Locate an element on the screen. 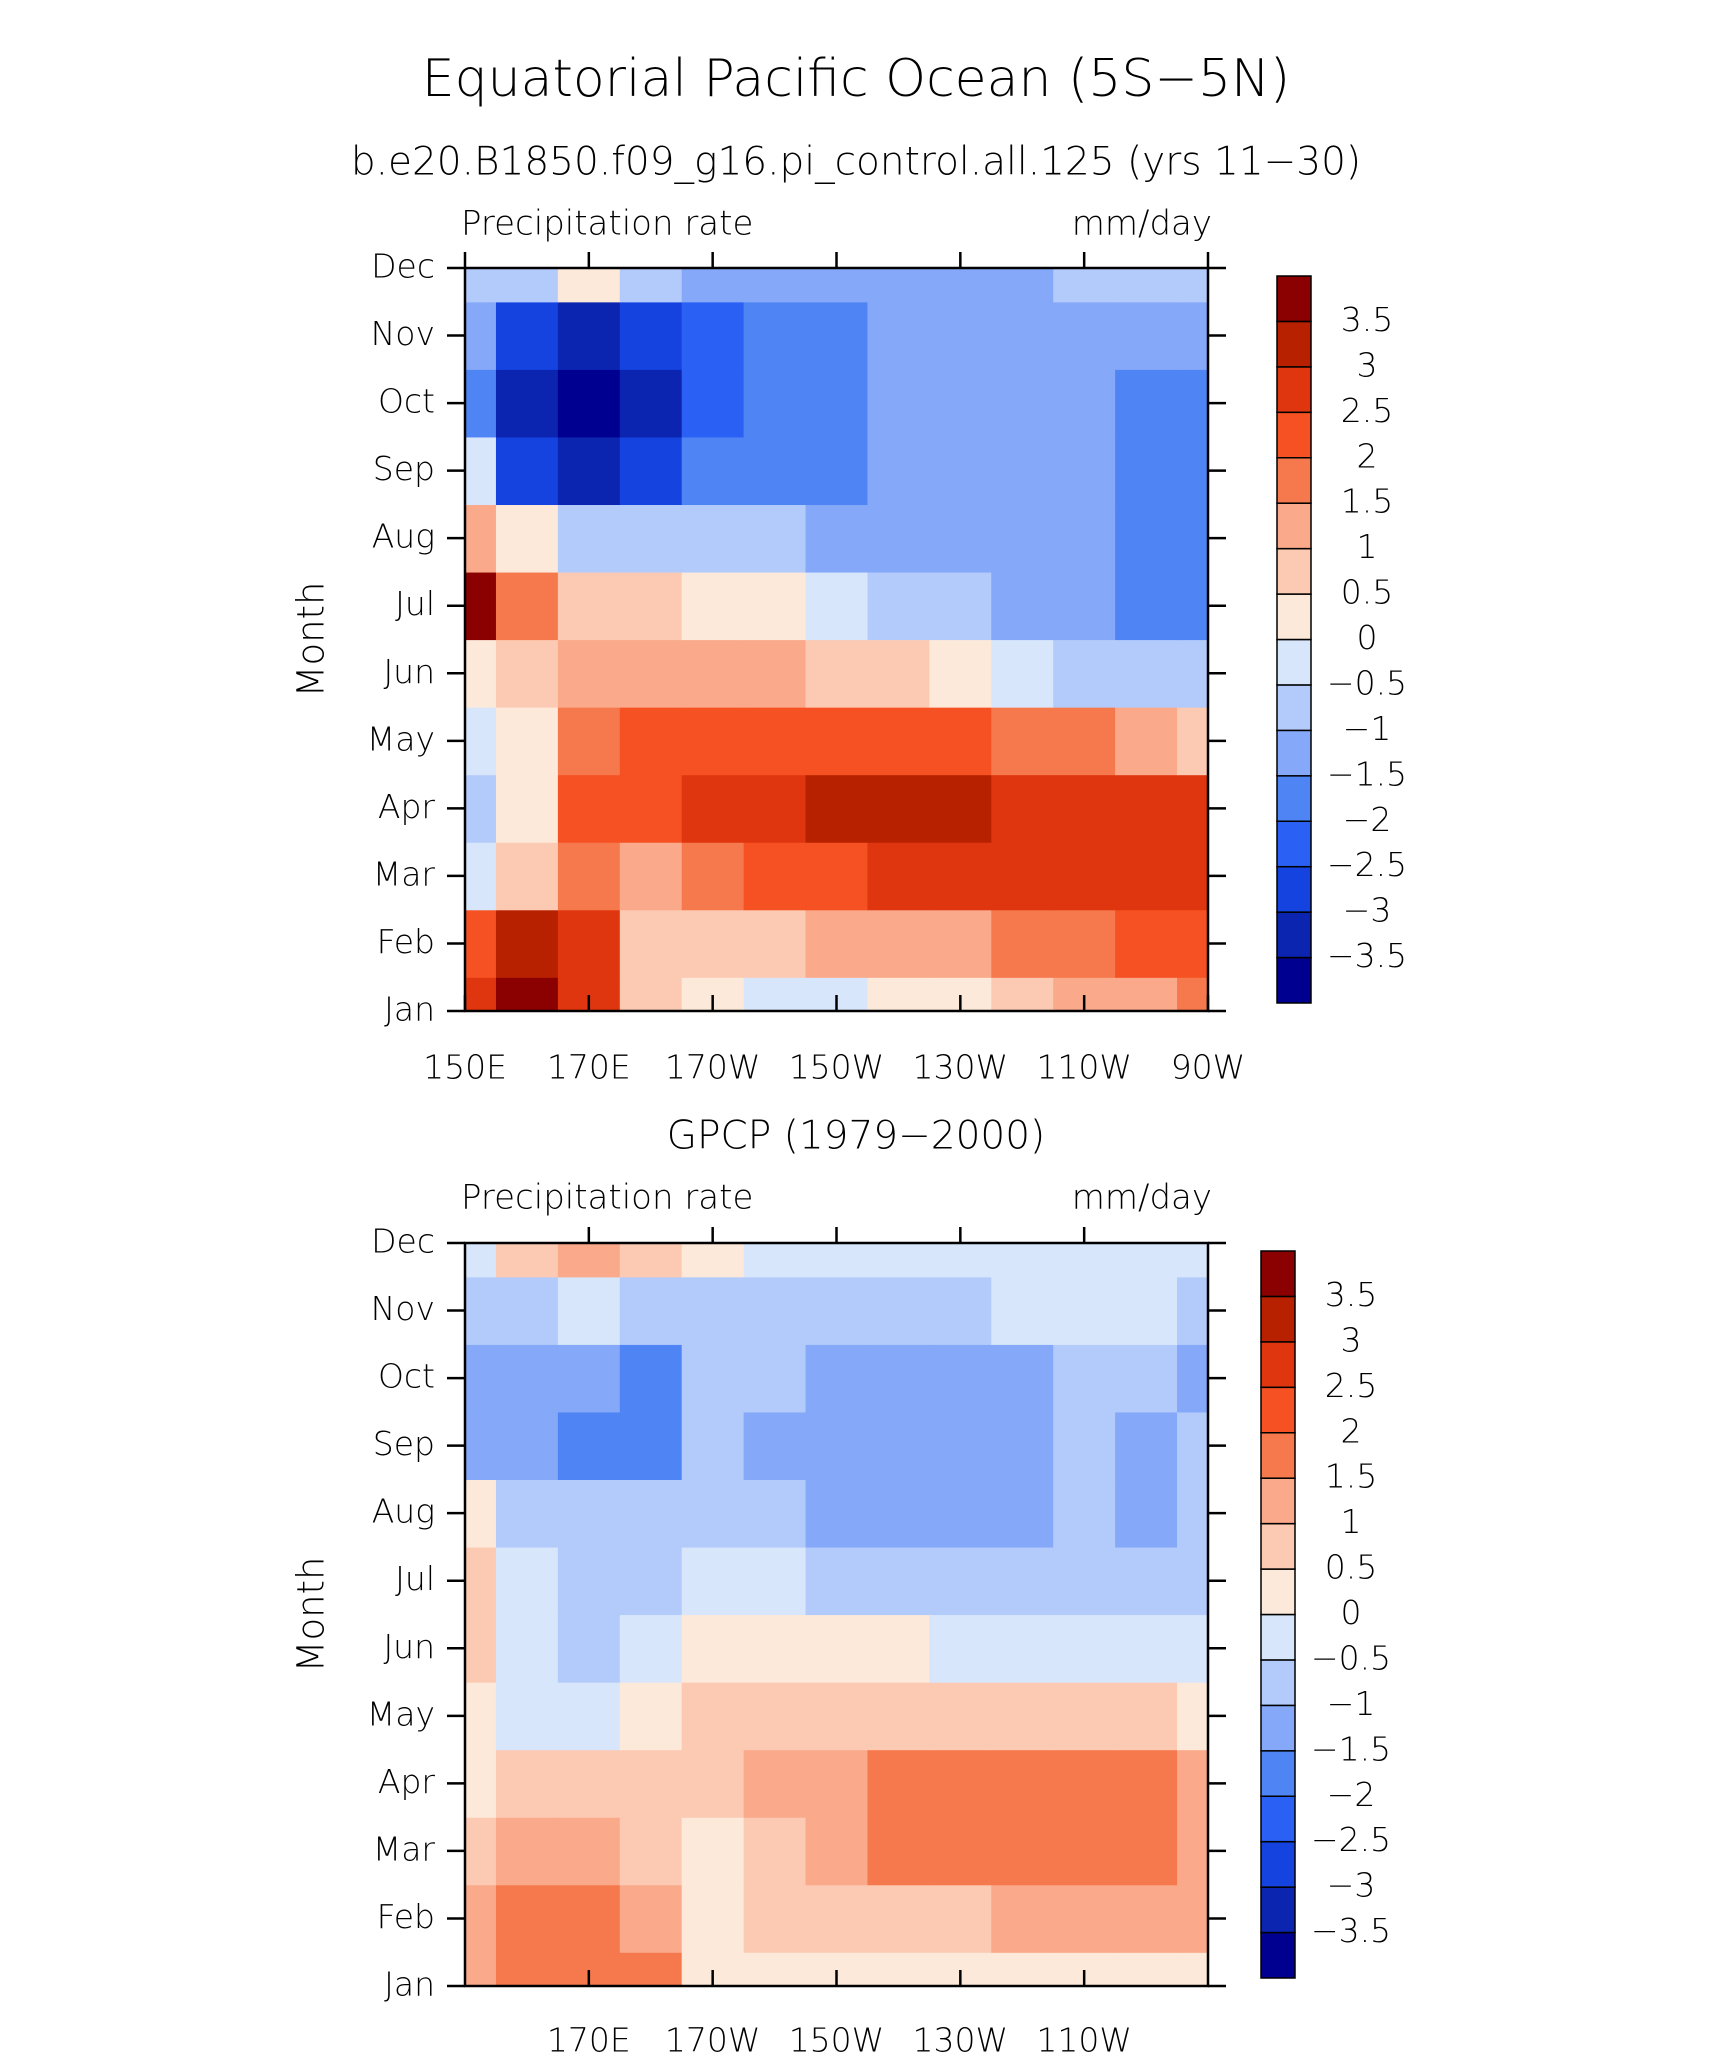  y-tick-label: Dec is located at coordinates (403, 1241).